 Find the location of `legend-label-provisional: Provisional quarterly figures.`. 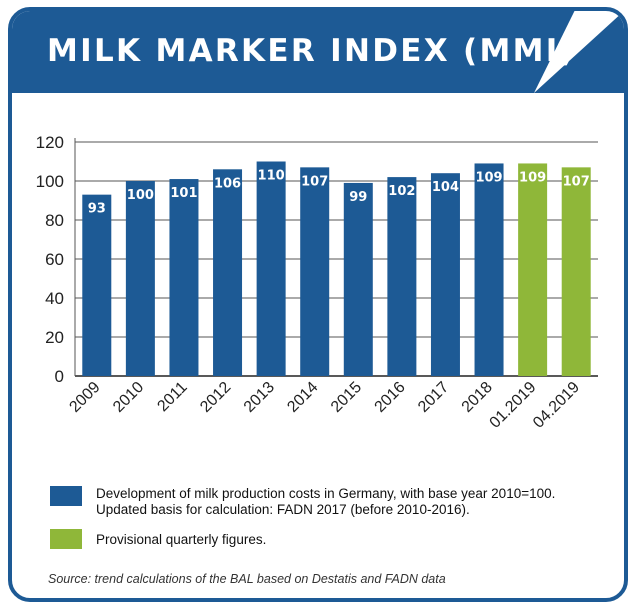

legend-label-provisional: Provisional quarterly figures. is located at coordinates (181, 539).